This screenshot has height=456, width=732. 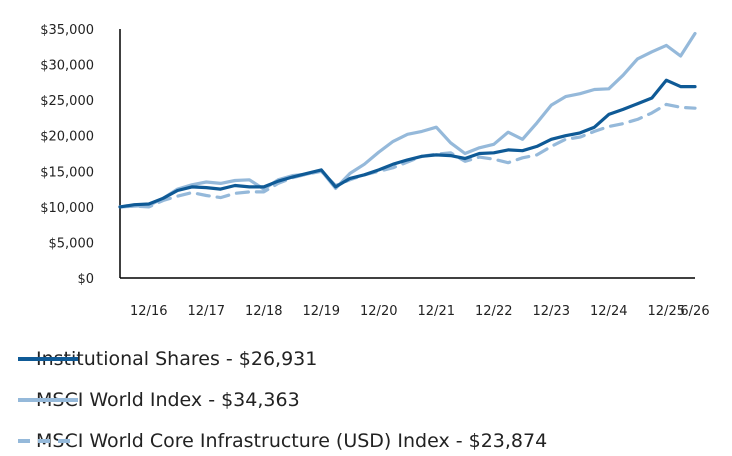 I want to click on y-tick-label: $20,000, so click(x=67, y=137).